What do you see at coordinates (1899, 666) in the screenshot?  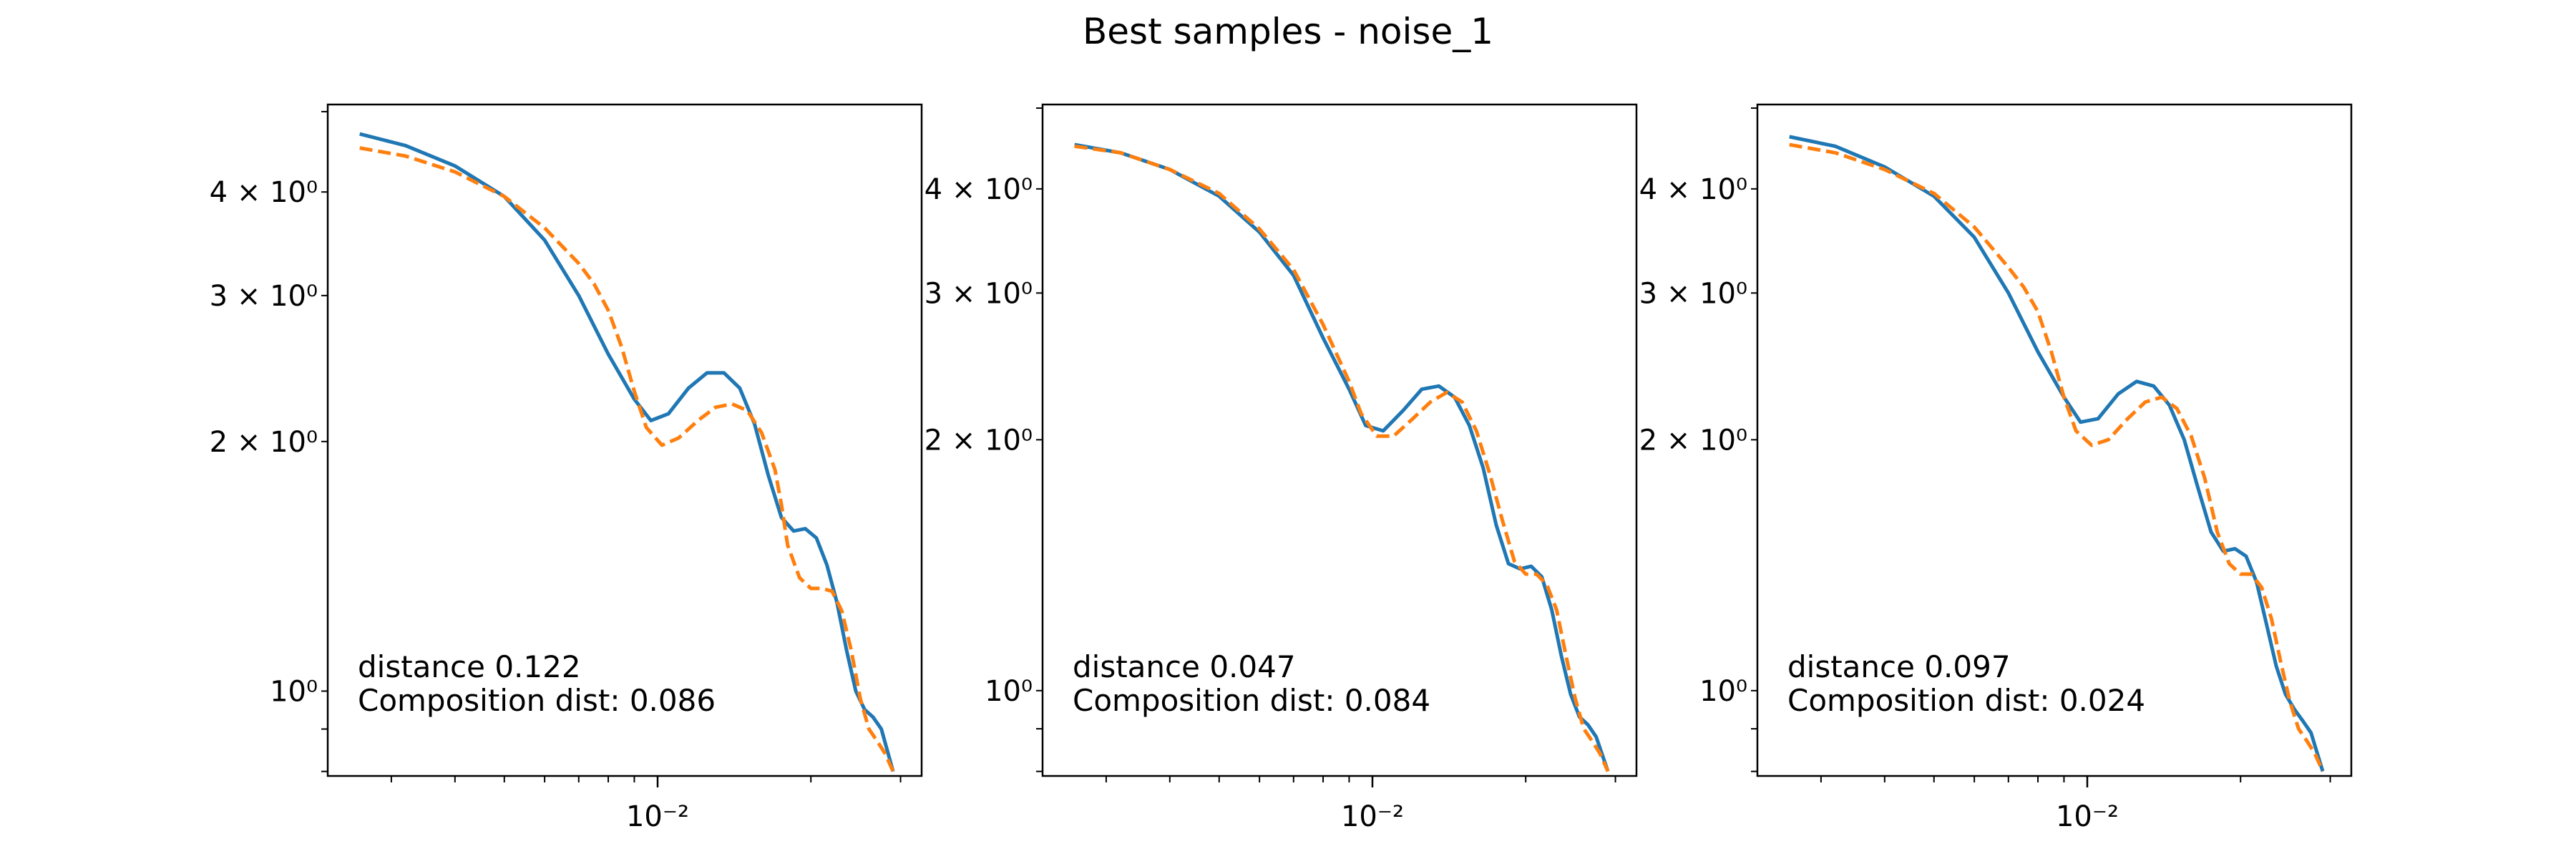 I see `annotation-text: distance 0.097` at bounding box center [1899, 666].